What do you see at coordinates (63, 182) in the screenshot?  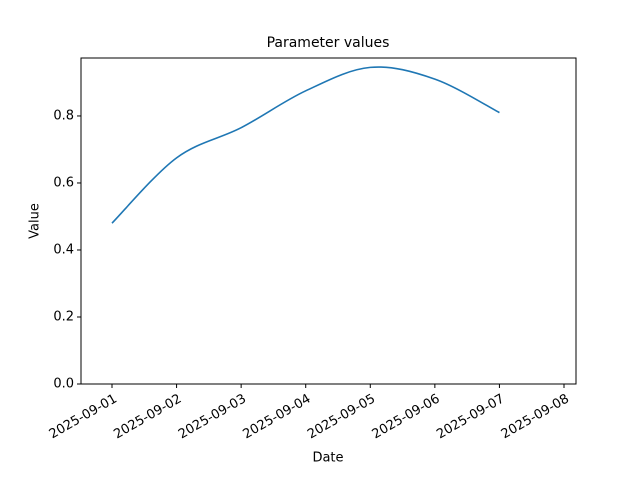 I see `y-tick-label: 0.6` at bounding box center [63, 182].